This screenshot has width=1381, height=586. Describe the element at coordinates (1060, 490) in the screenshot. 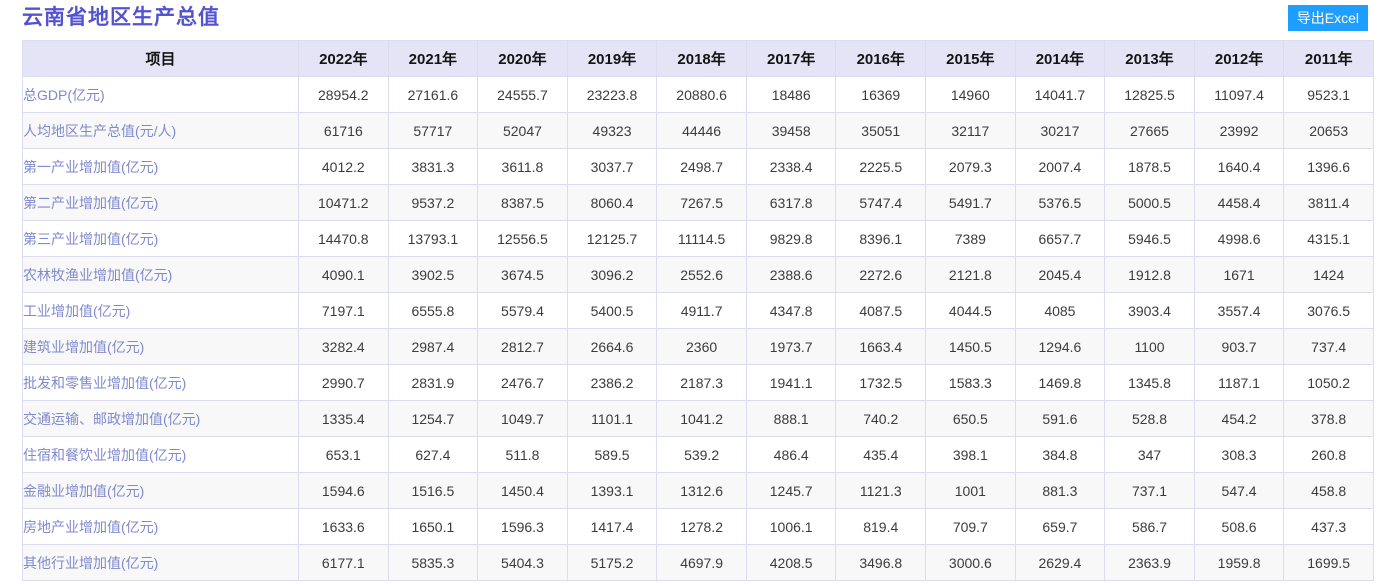

I see `data-cell: 881.3` at that location.